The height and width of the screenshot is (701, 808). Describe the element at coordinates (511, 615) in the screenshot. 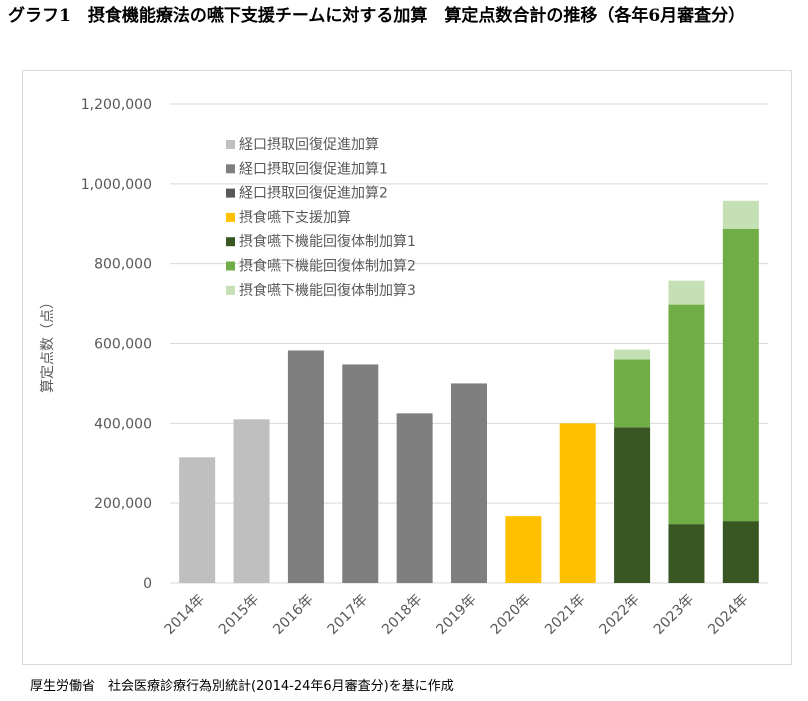

I see `x-tick-label: 2020年` at that location.